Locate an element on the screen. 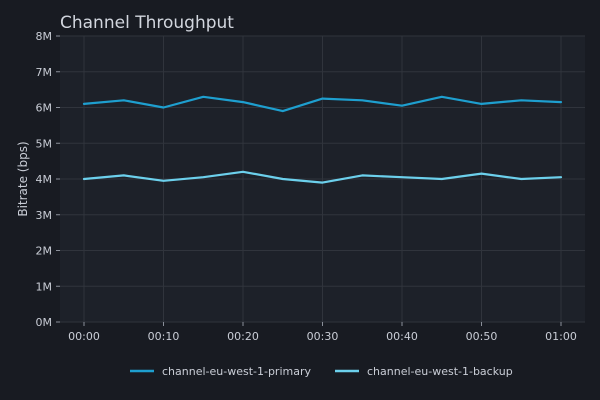 This screenshot has height=400, width=600. x-axis-ticks: 00:00 00:10 00:20 00:30 00:40 00:50 01:00 is located at coordinates (322, 332).